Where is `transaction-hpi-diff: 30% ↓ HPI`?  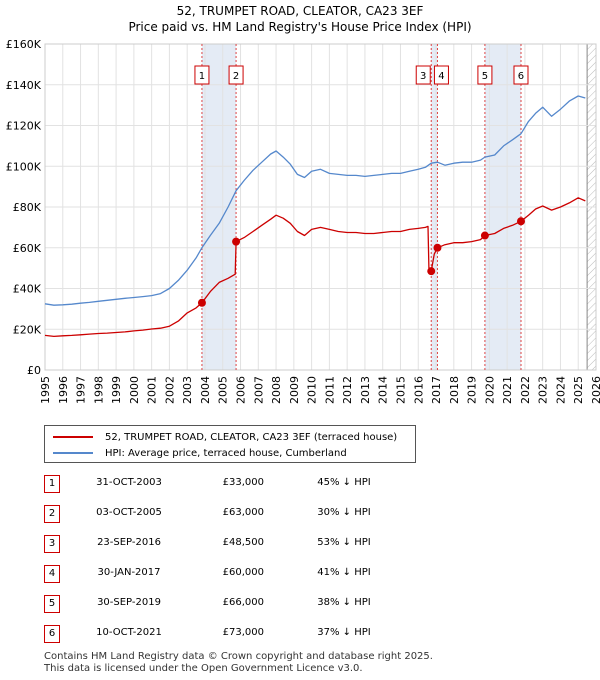 transaction-hpi-diff: 30% ↓ HPI is located at coordinates (344, 512).